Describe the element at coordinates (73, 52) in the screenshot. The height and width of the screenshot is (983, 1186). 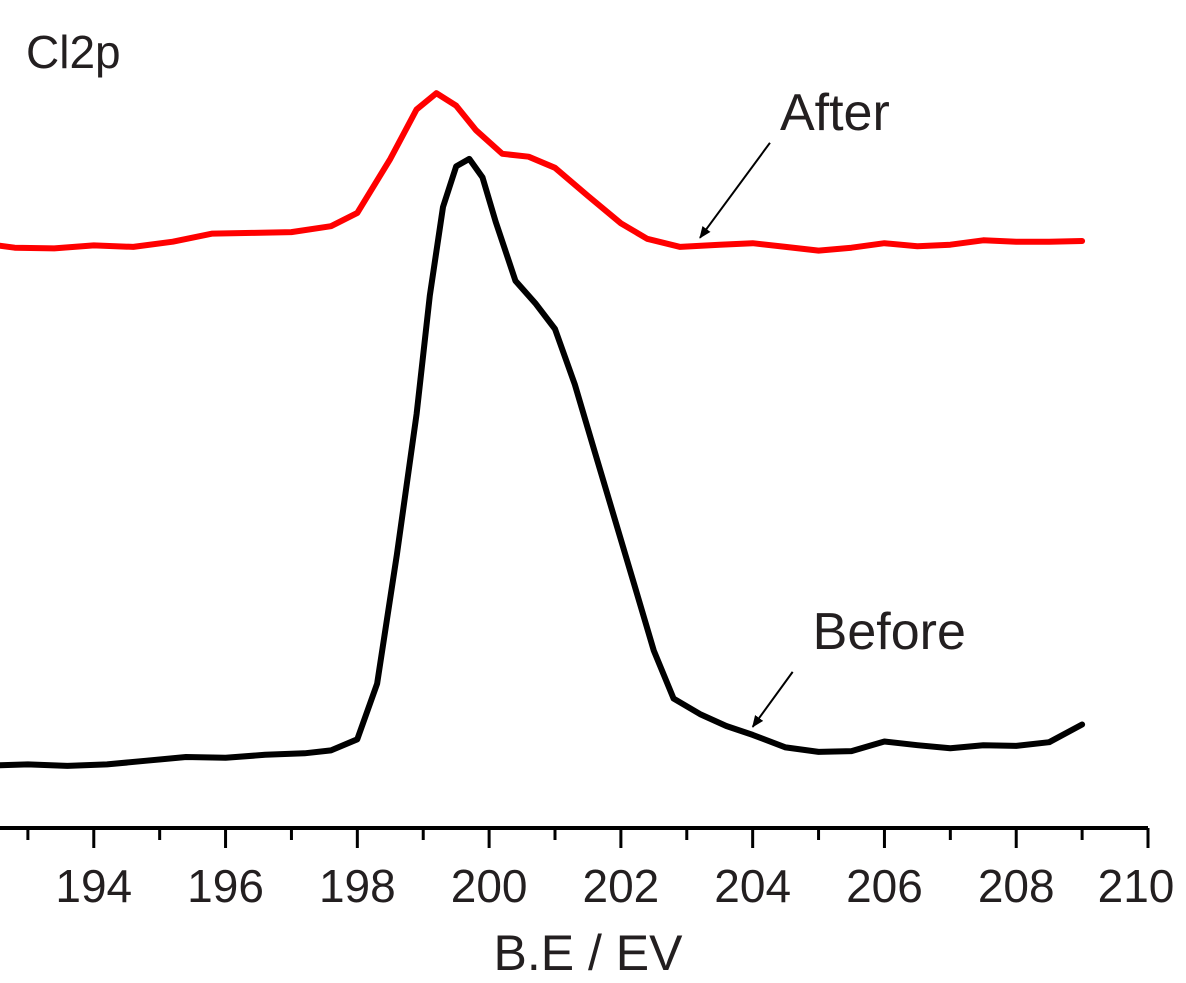
I see `panel-label: Cl2p` at that location.